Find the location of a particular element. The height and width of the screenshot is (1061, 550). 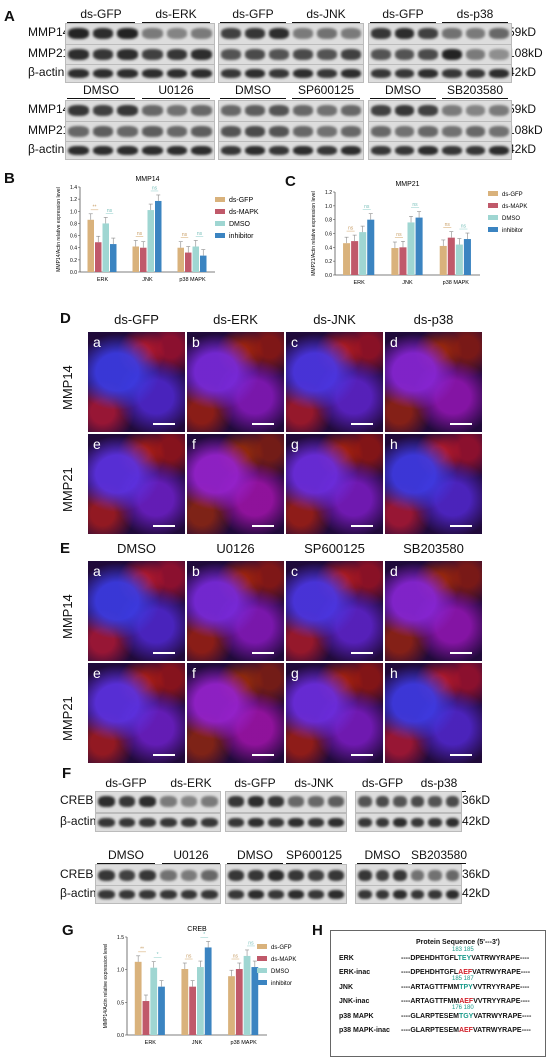

group-label: DMSO is located at coordinates (403, 90).